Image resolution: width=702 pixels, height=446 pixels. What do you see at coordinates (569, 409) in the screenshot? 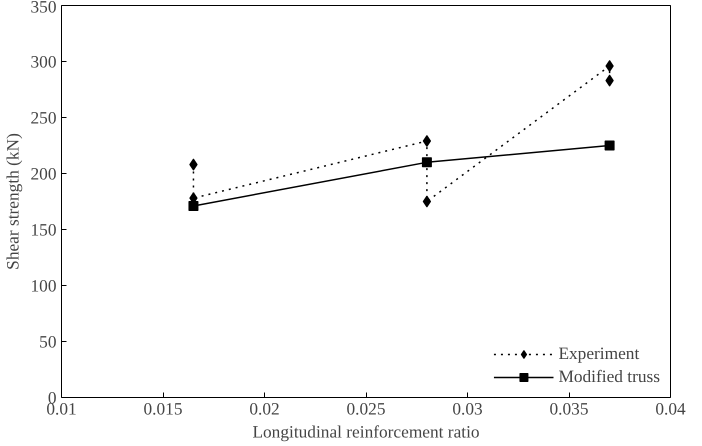
I see `x-tick-label: 0.035` at bounding box center [569, 409].